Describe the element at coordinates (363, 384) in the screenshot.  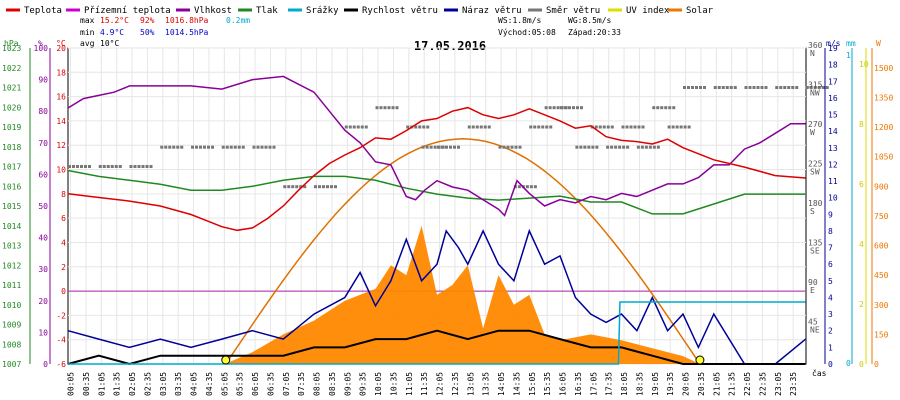
I see `axis-x-tick: 09:35` at that location.